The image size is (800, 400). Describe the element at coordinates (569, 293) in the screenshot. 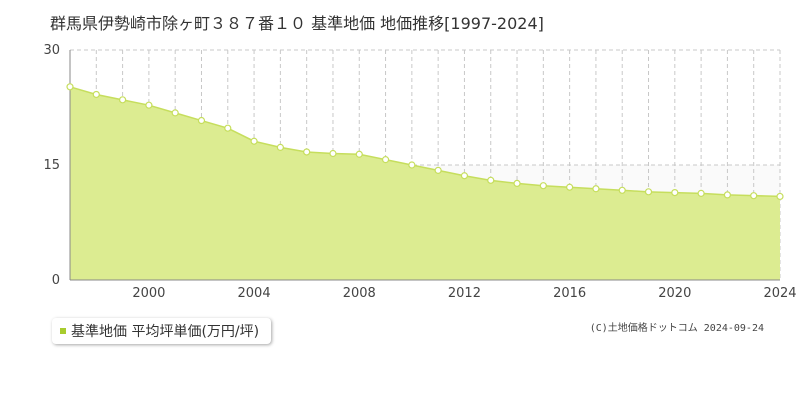

I see `x-tick-label: 2016` at that location.